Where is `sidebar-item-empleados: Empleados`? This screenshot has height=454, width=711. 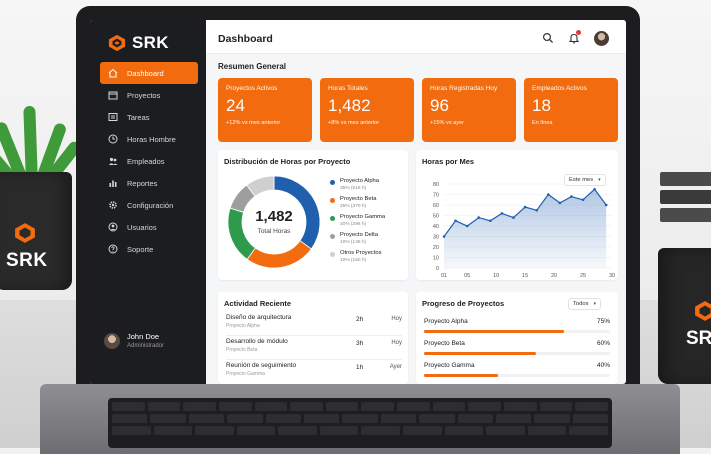 sidebar-item-empleados: Empleados is located at coordinates (149, 161).